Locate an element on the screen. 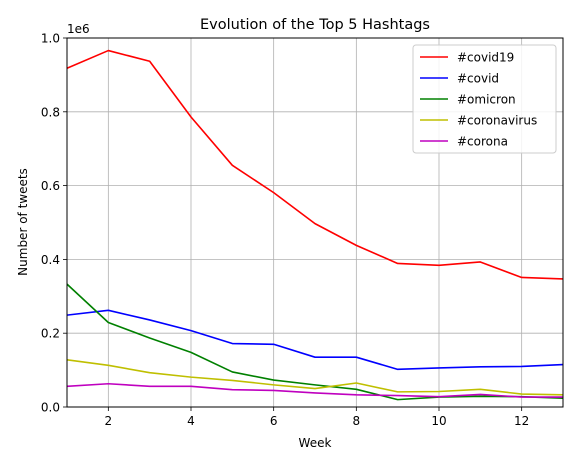 This screenshot has width=584, height=457. y-tick-label: 0.8 is located at coordinates (50, 112).